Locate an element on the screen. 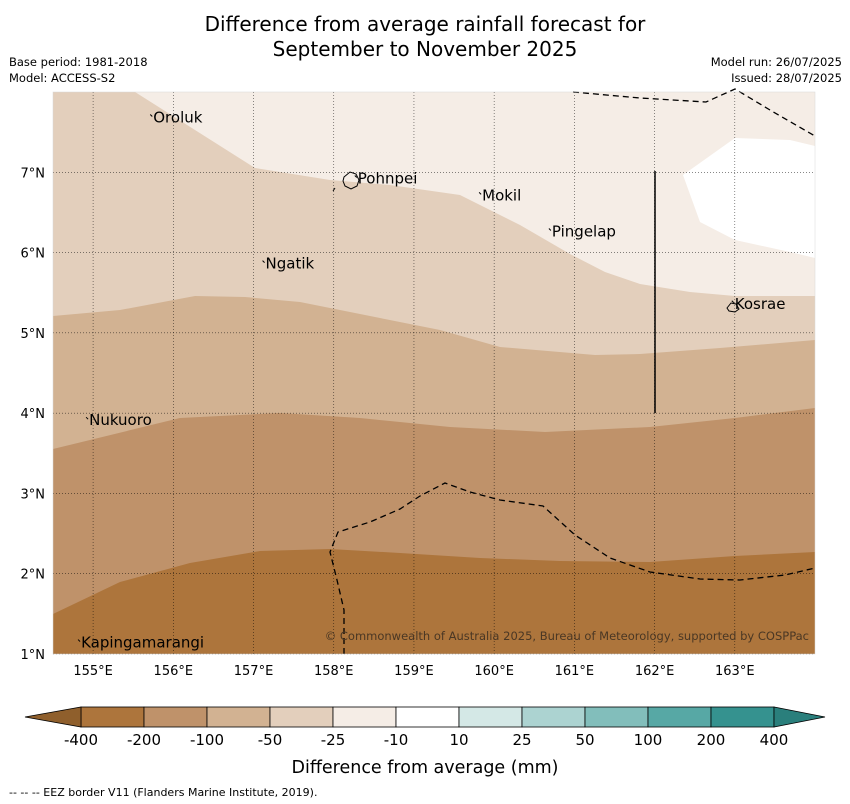 Image resolution: width=850 pixels, height=804 pixels. island-outlines is located at coordinates (536, 242).